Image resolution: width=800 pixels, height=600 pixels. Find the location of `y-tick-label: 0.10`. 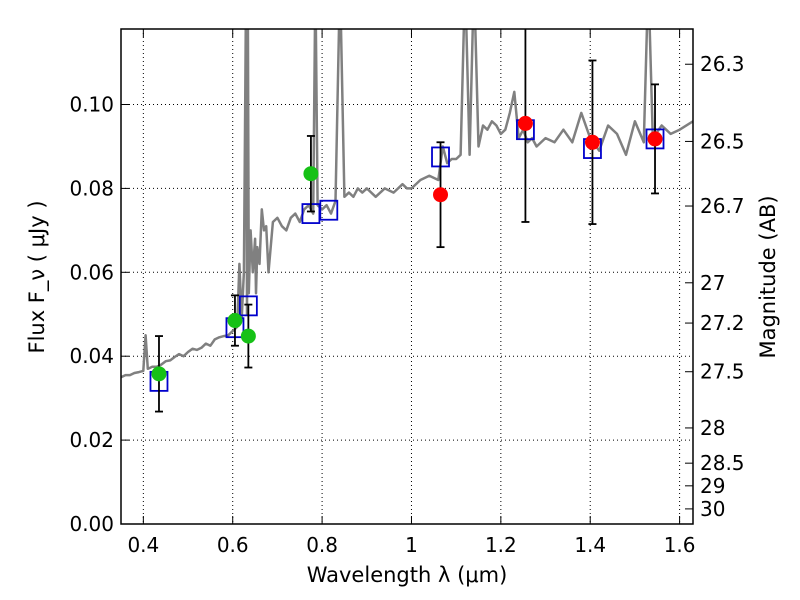

y-tick-label: 0.10 is located at coordinates (91, 105).